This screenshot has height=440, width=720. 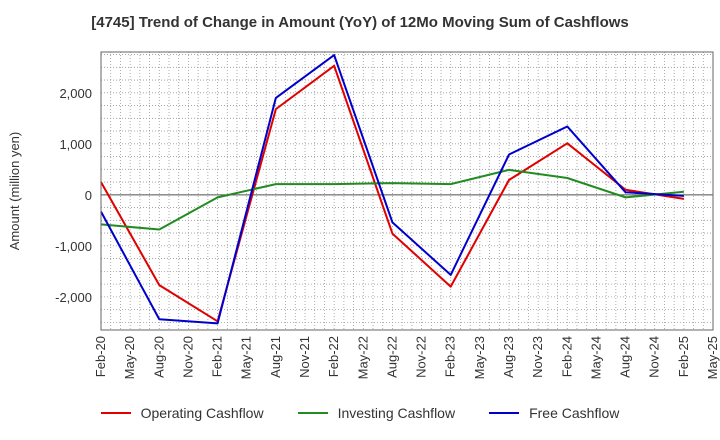 What do you see at coordinates (574, 413) in the screenshot?
I see `legend-label: Free Cashflow` at bounding box center [574, 413].